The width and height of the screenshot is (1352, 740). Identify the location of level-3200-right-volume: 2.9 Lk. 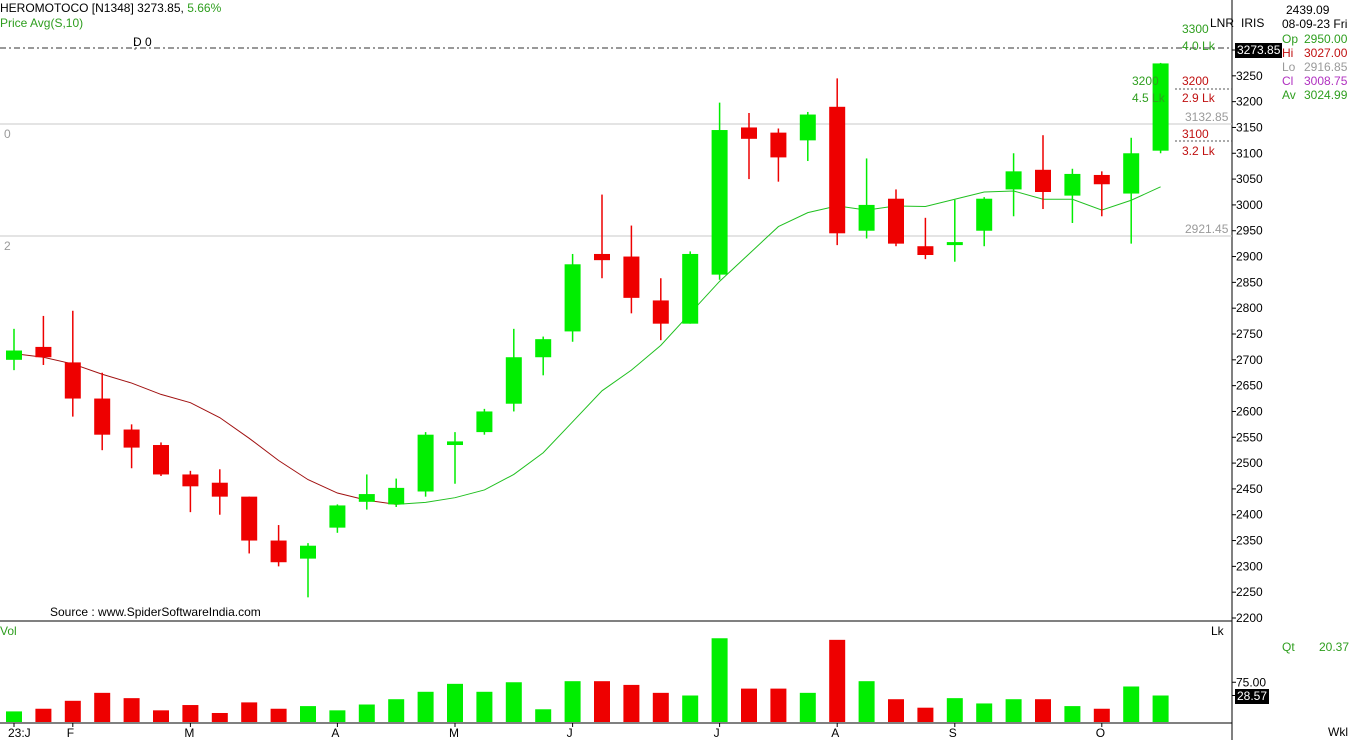
(1198, 98).